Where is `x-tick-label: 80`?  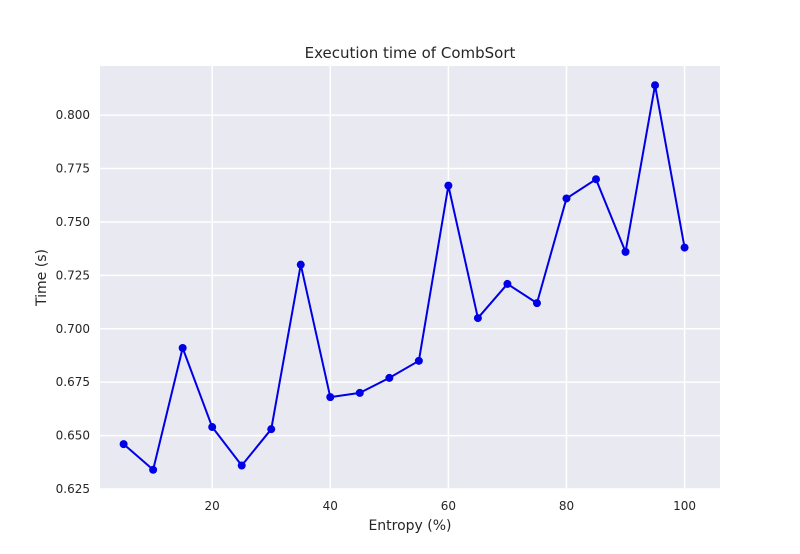 x-tick-label: 80 is located at coordinates (566, 506).